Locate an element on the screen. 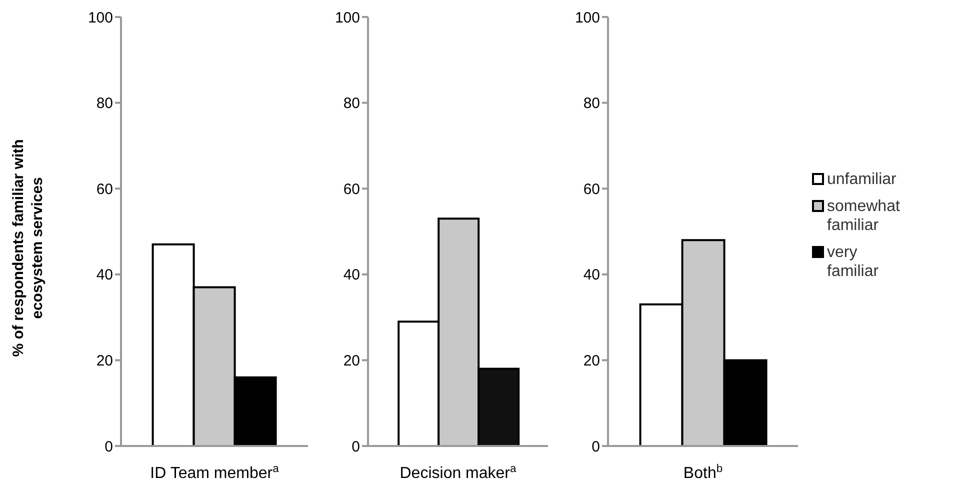  legend-label: very familiar is located at coordinates (853, 262).